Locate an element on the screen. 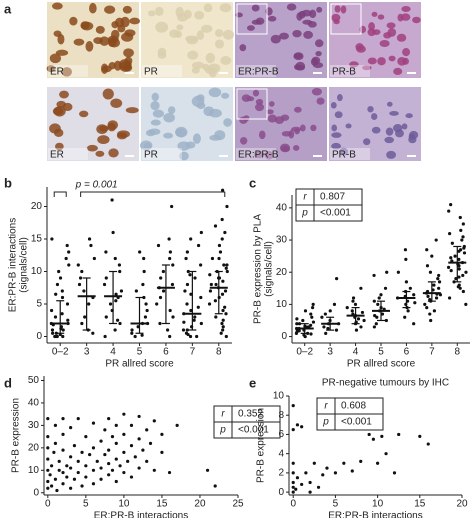  micrograph: ER is located at coordinates (93, 40).